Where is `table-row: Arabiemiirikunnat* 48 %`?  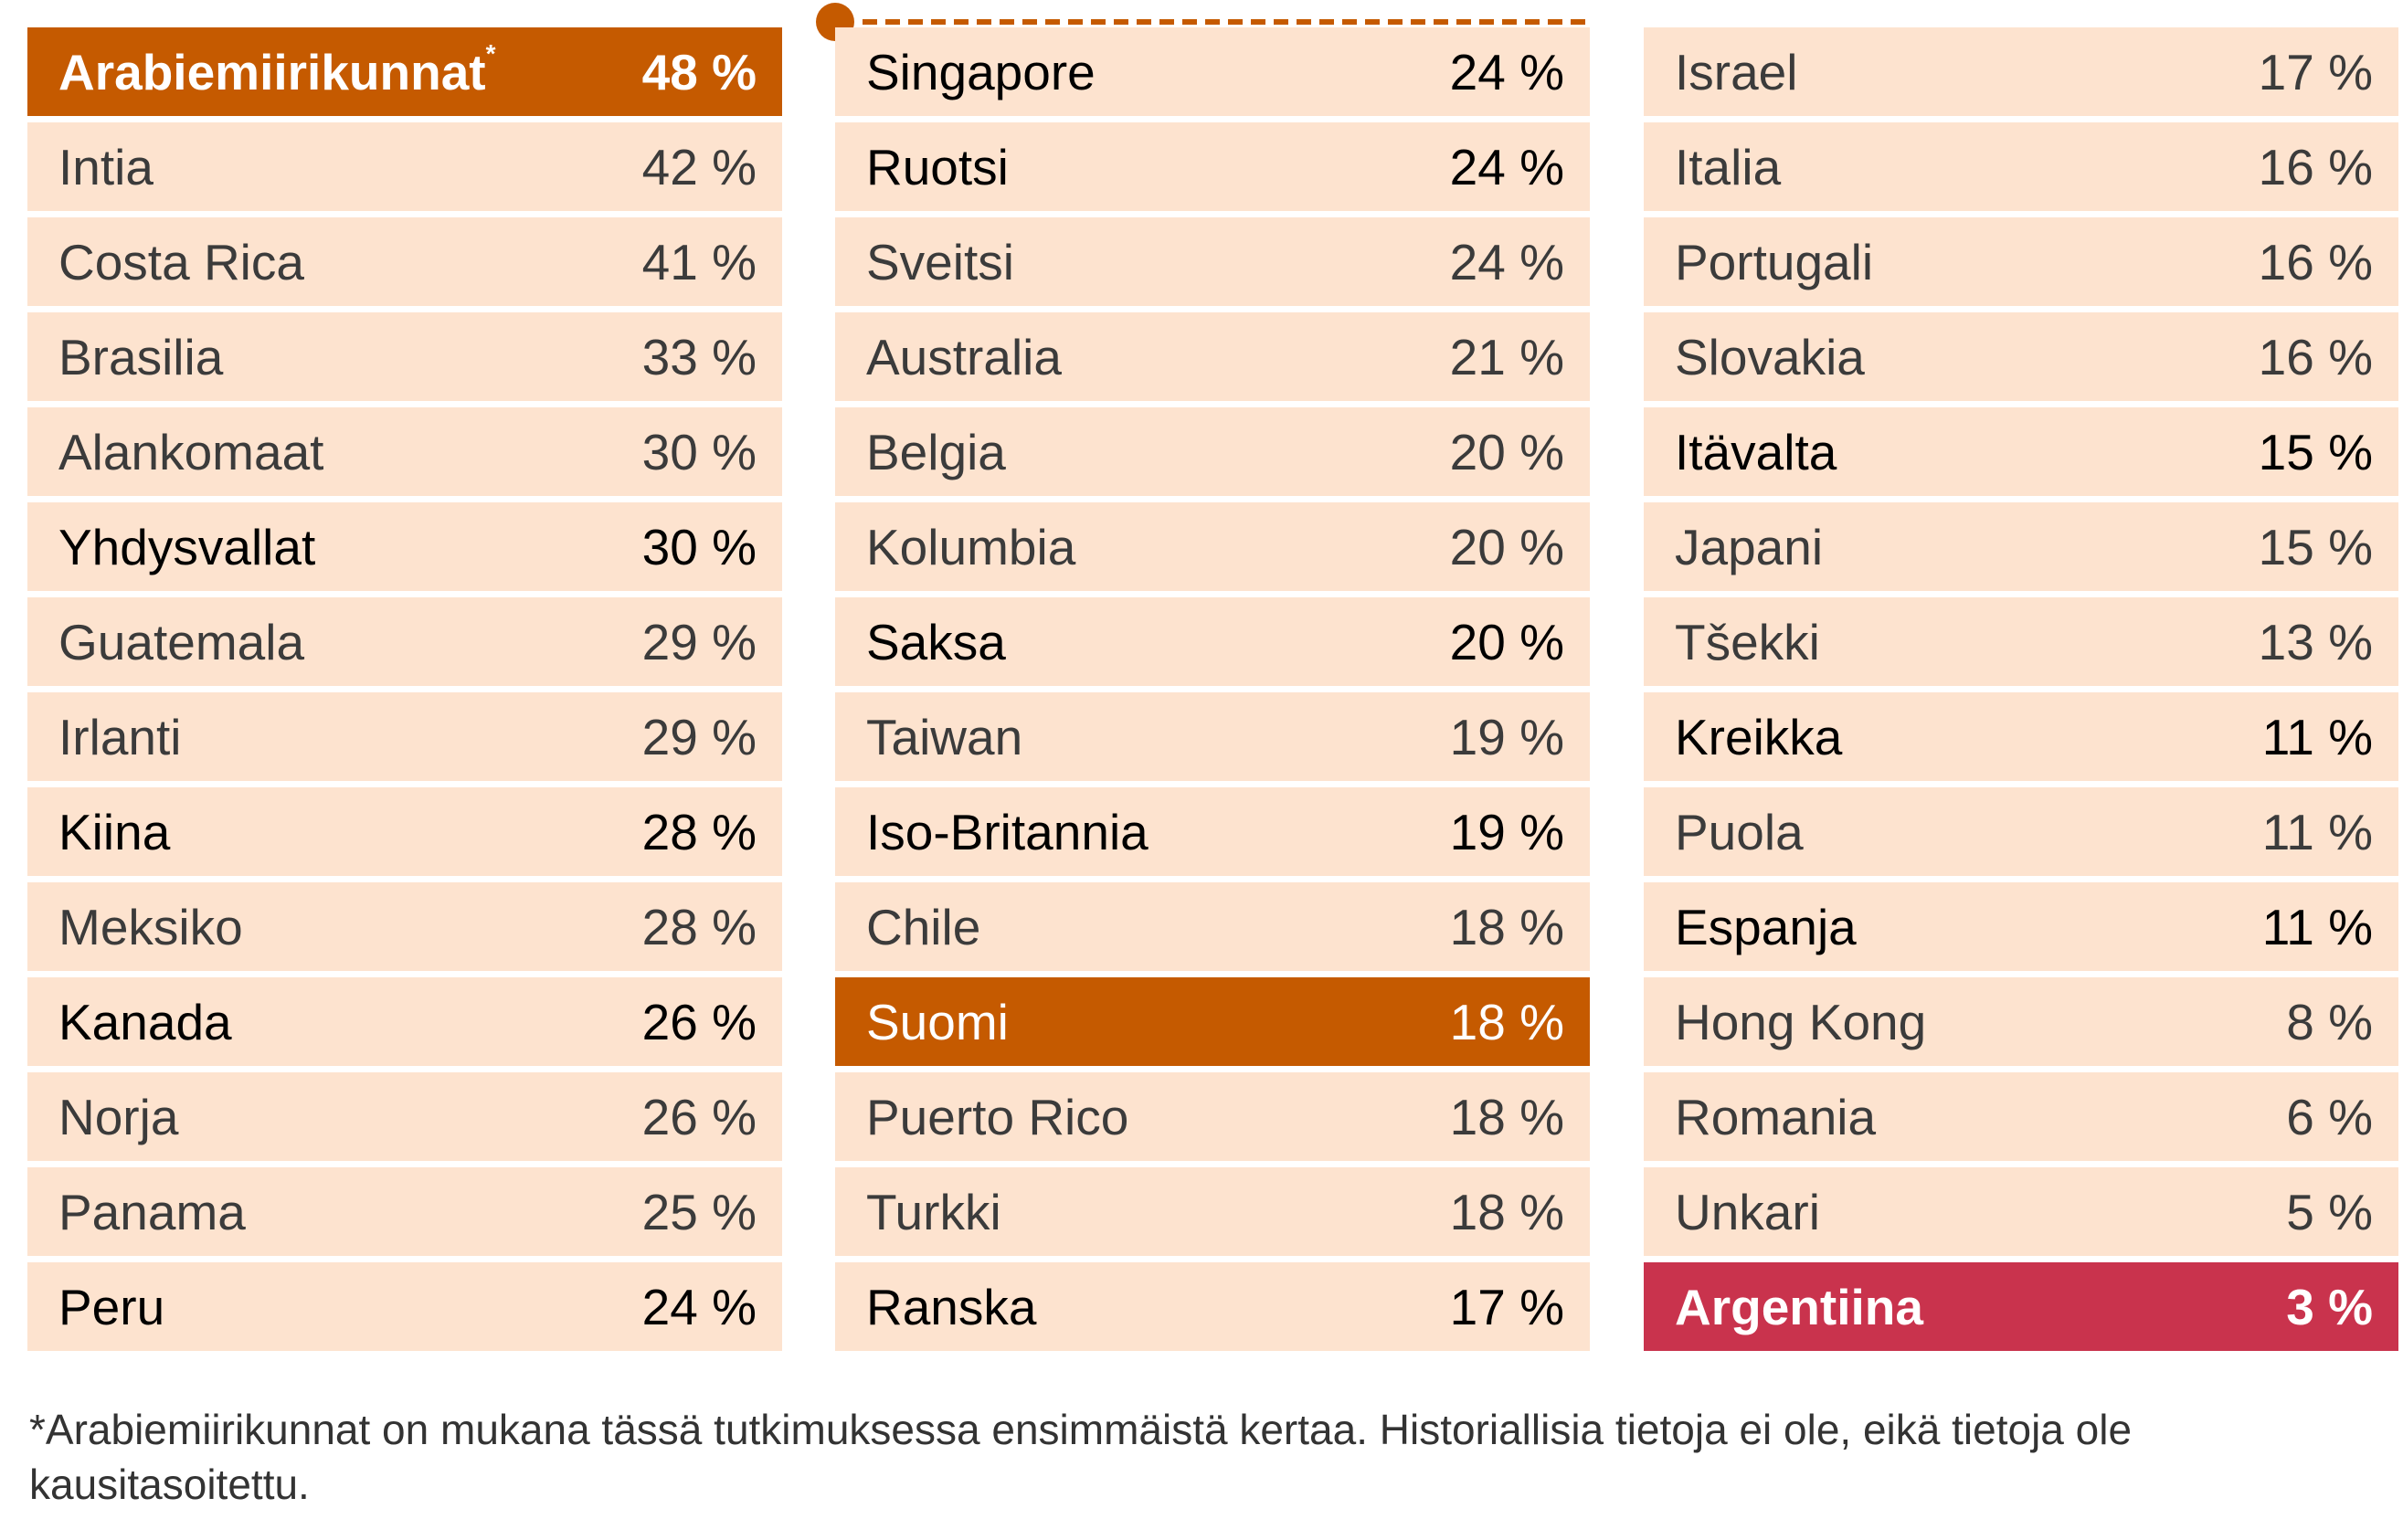
table-row: Arabiemiirikunnat* 48 % is located at coordinates (405, 71).